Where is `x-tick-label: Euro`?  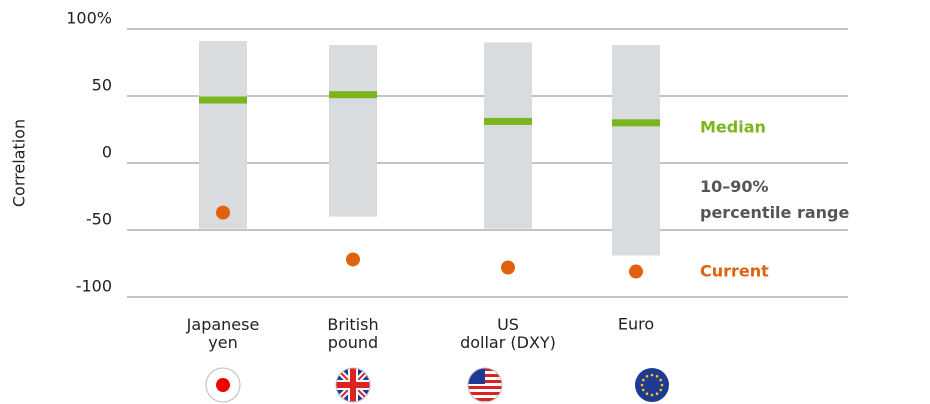 x-tick-label: Euro is located at coordinates (636, 324).